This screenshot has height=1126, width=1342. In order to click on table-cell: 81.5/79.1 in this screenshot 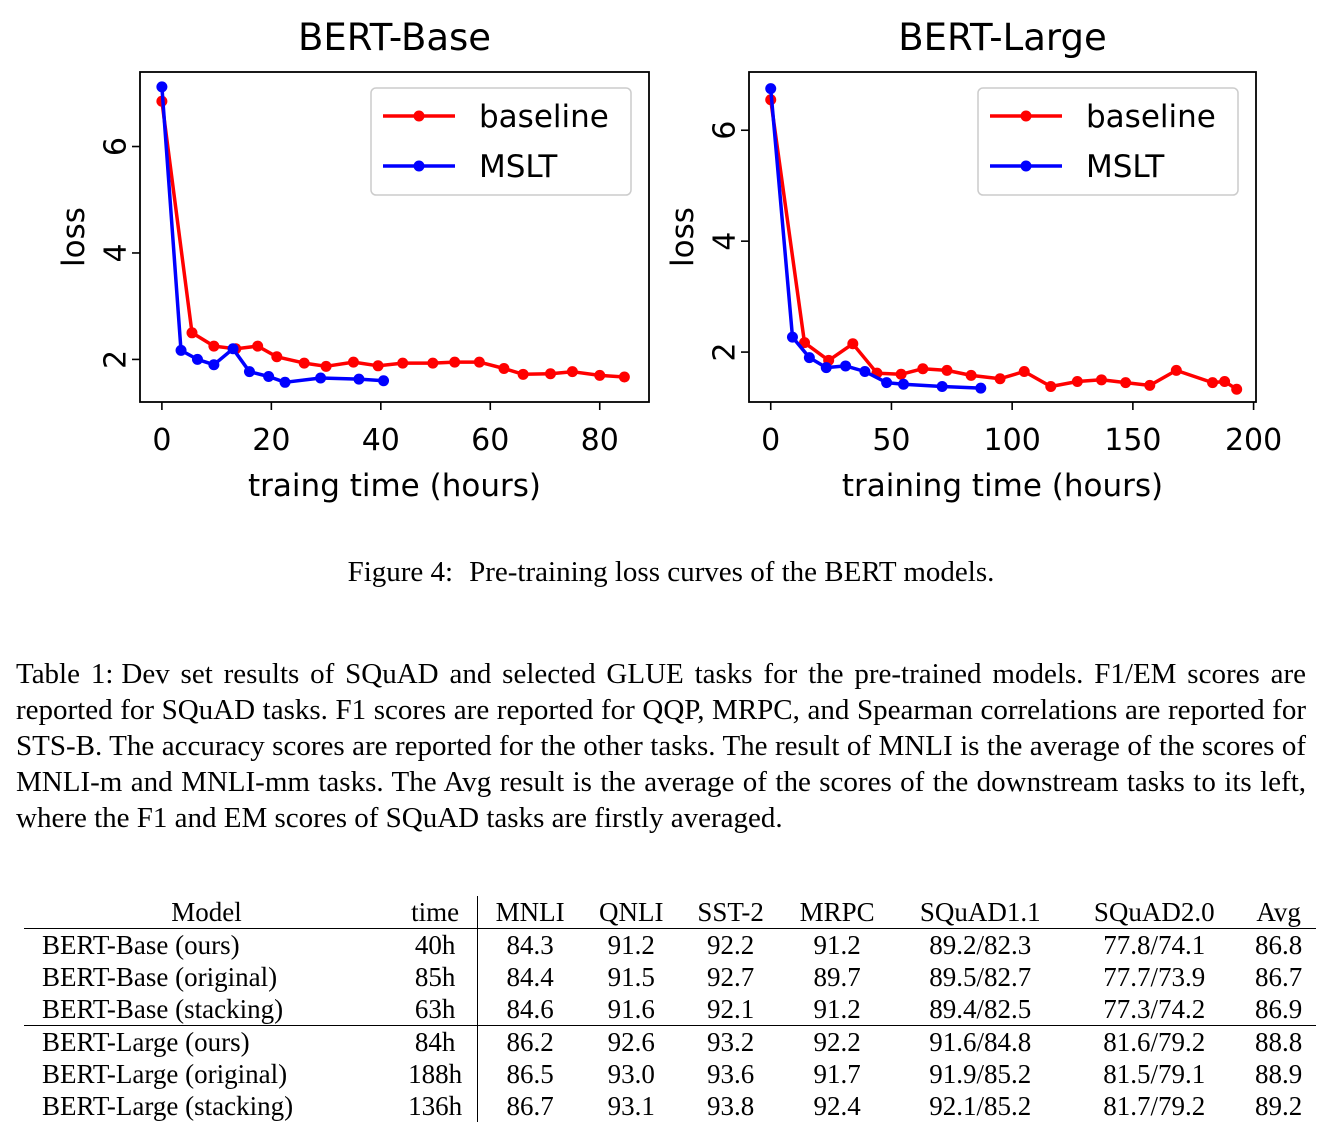, I will do `click(1154, 1074)`.